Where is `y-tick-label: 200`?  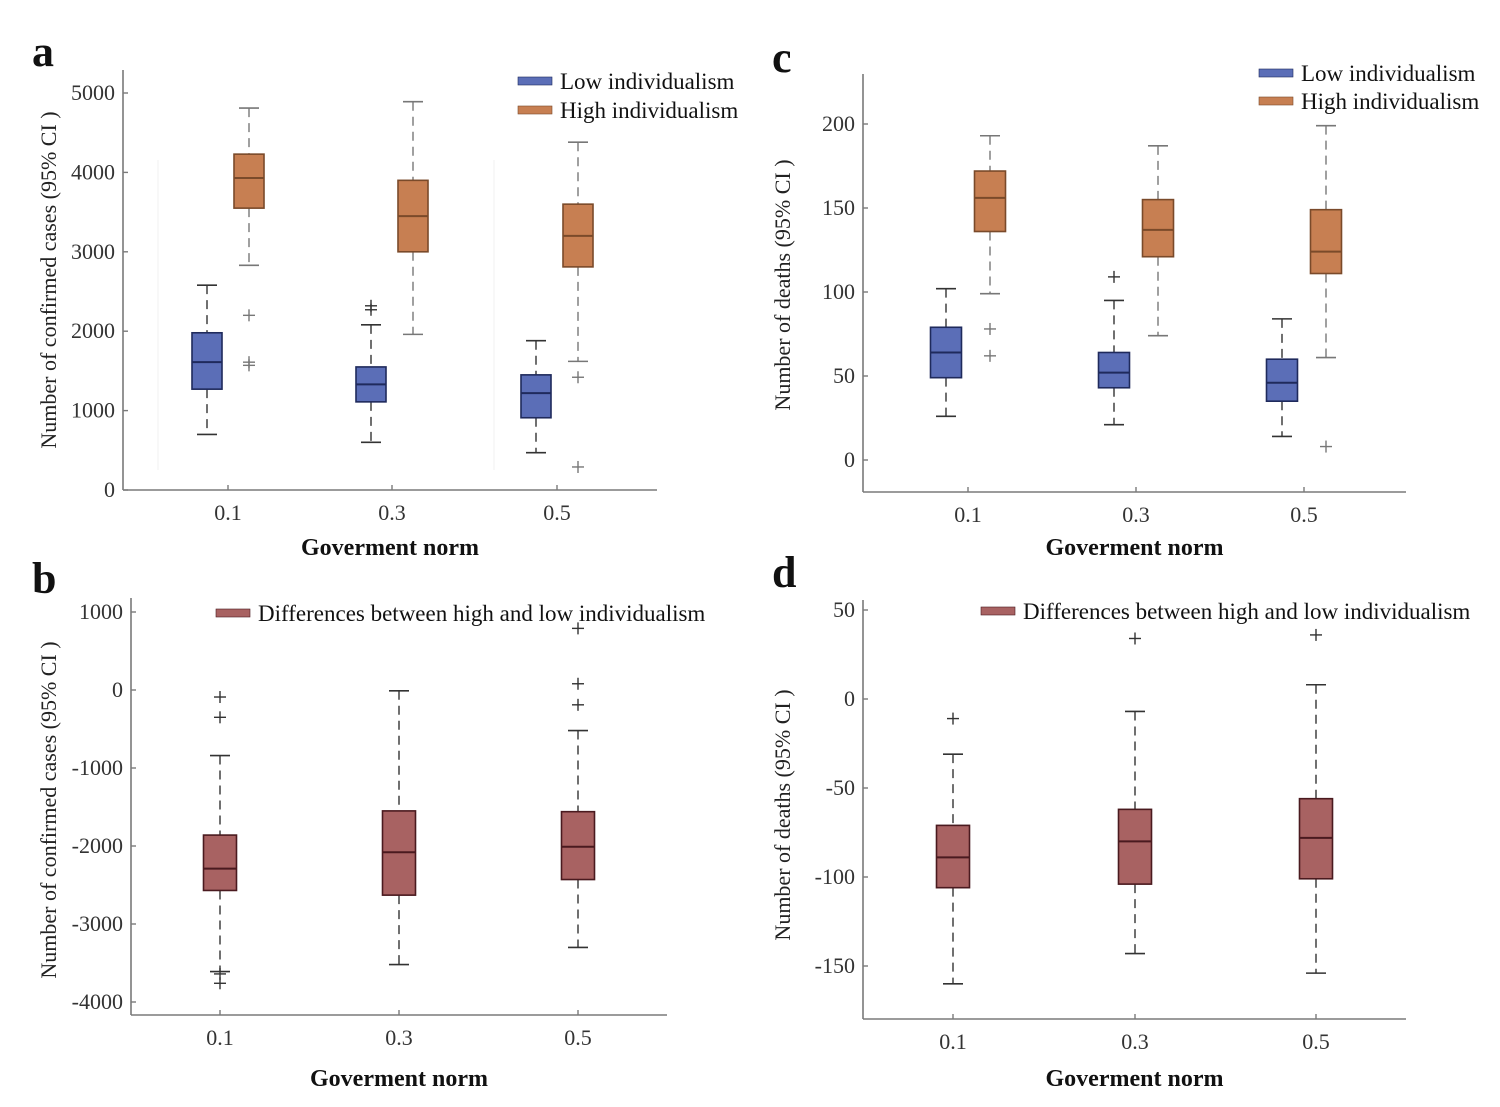 y-tick-label: 200 is located at coordinates (838, 123).